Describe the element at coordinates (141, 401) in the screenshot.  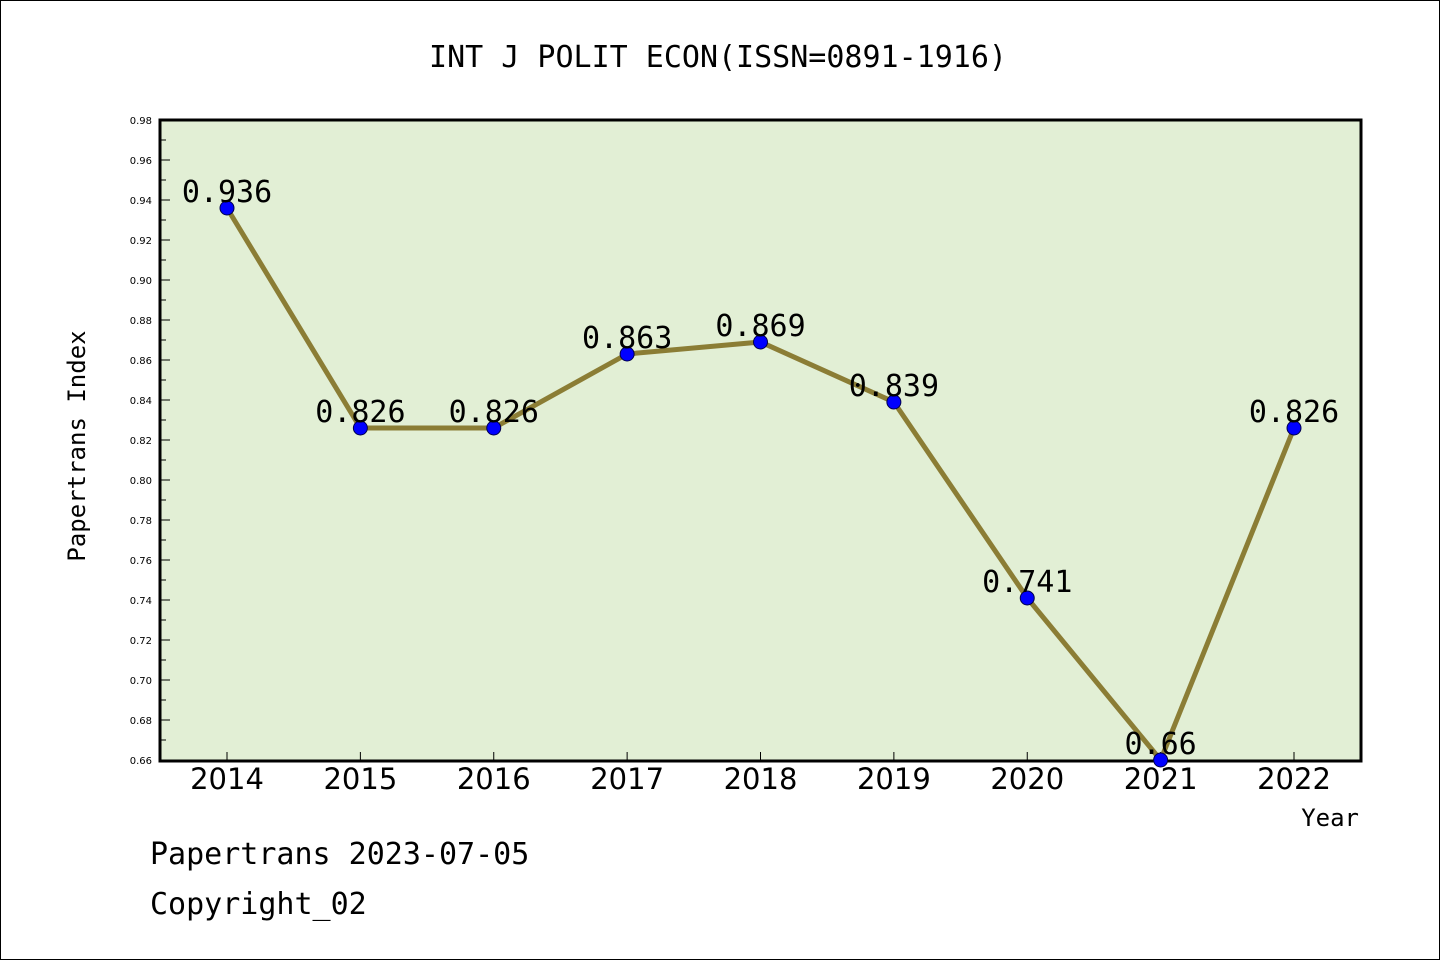
I see `y-tick-label: 0.84` at that location.